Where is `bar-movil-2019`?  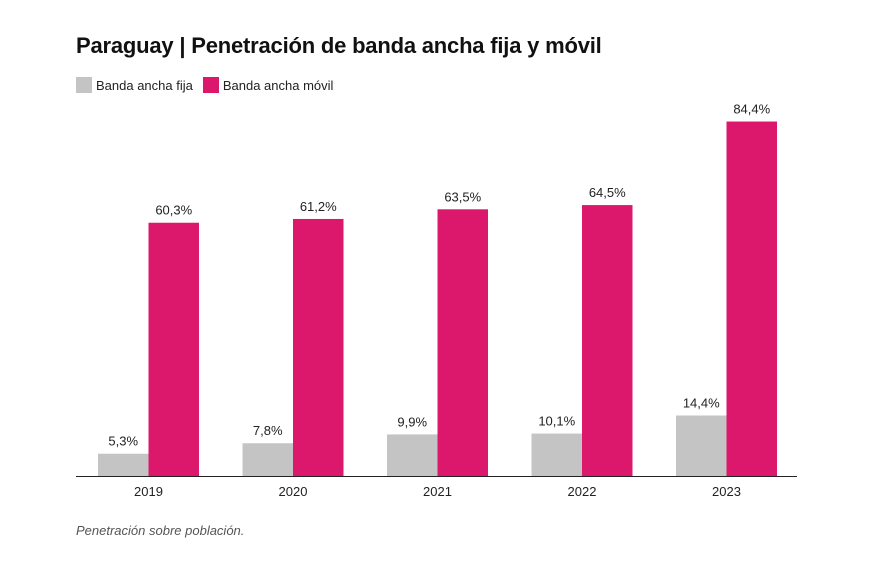
bar-movil-2019 is located at coordinates (173, 349).